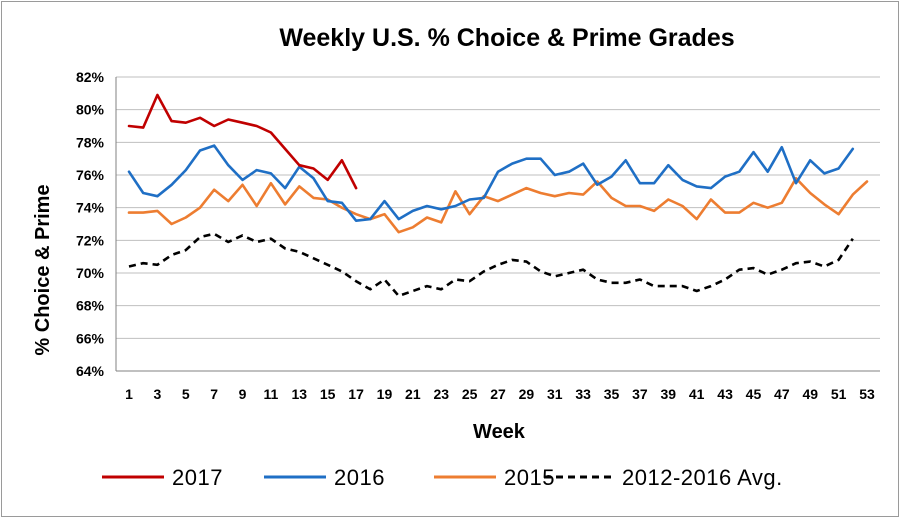  What do you see at coordinates (129, 394) in the screenshot?
I see `x-tick-label: 1` at bounding box center [129, 394].